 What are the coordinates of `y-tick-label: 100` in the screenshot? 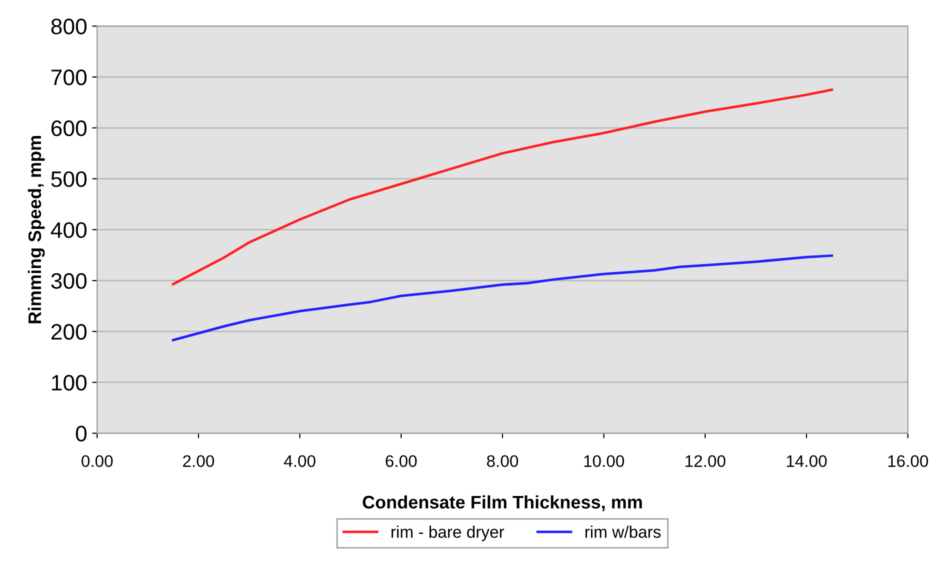 It's located at (69, 382).